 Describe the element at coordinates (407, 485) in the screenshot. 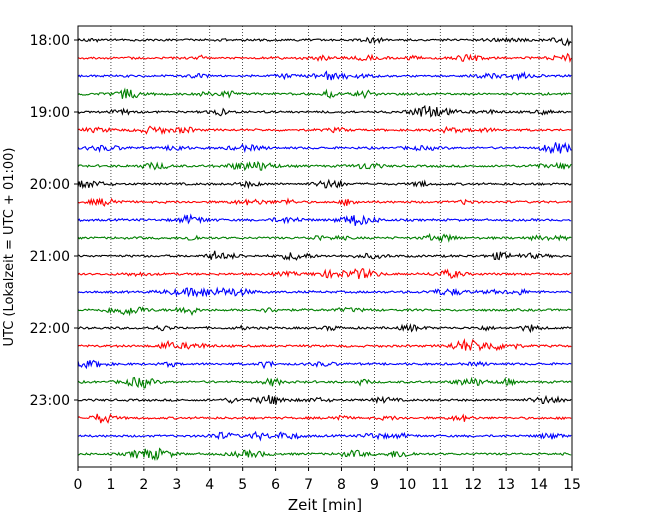

I see `x-tick-label: 10` at that location.